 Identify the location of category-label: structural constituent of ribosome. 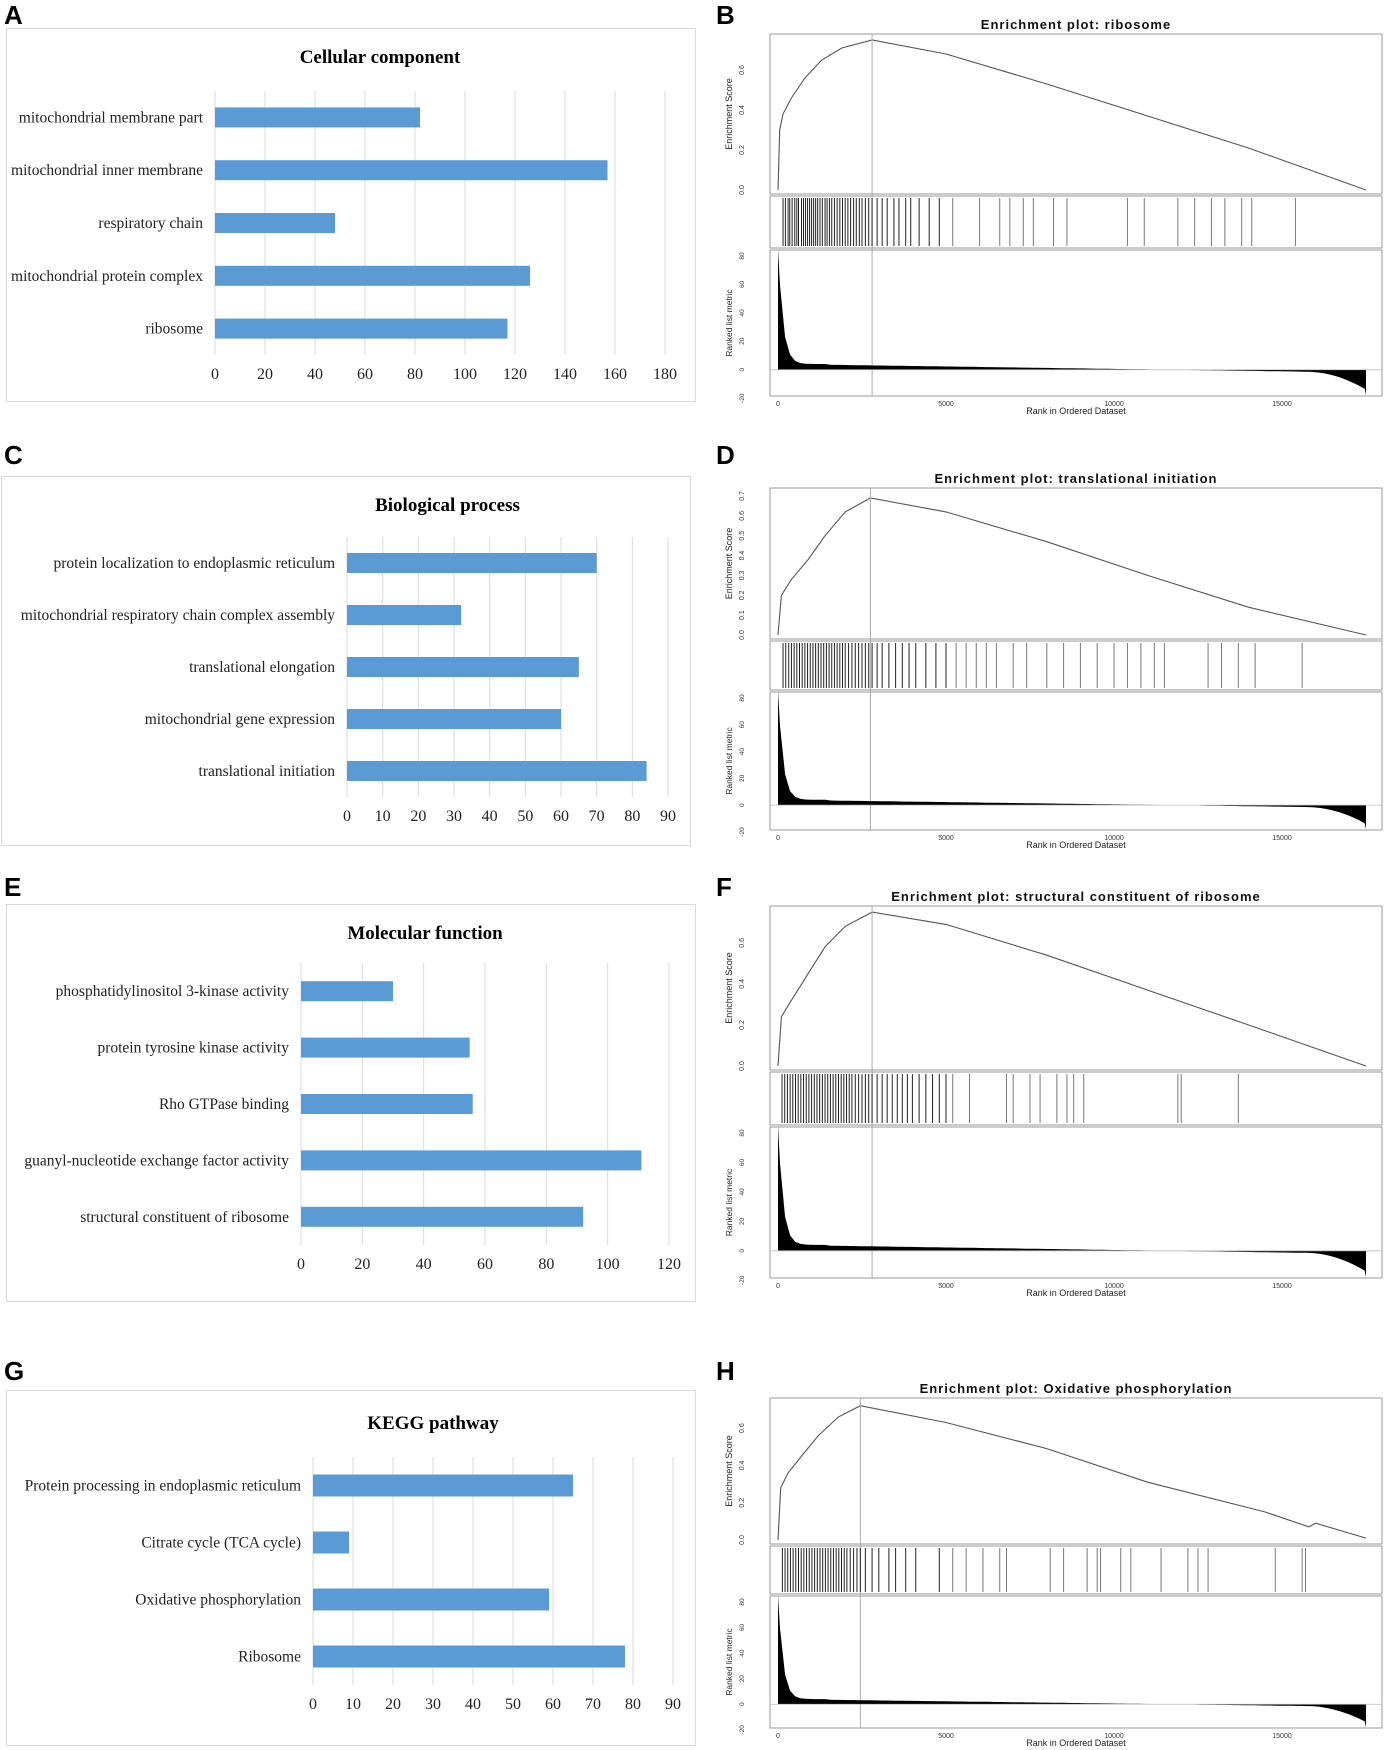
(184, 1217).